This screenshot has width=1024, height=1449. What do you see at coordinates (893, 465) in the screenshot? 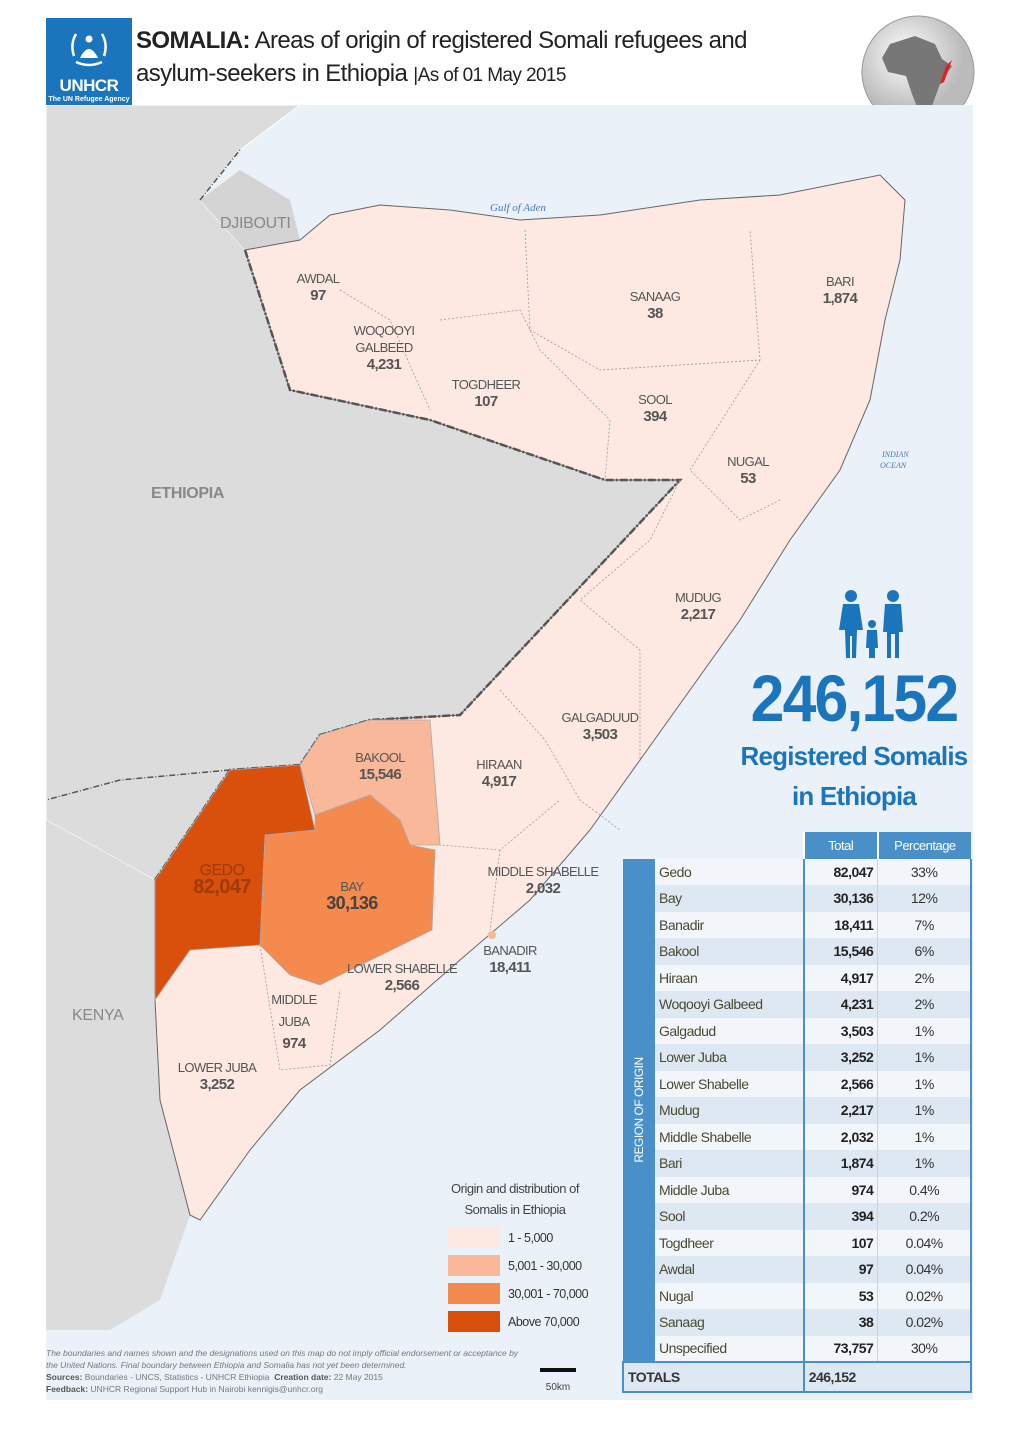
I see `label-ocean: OCEAN` at bounding box center [893, 465].